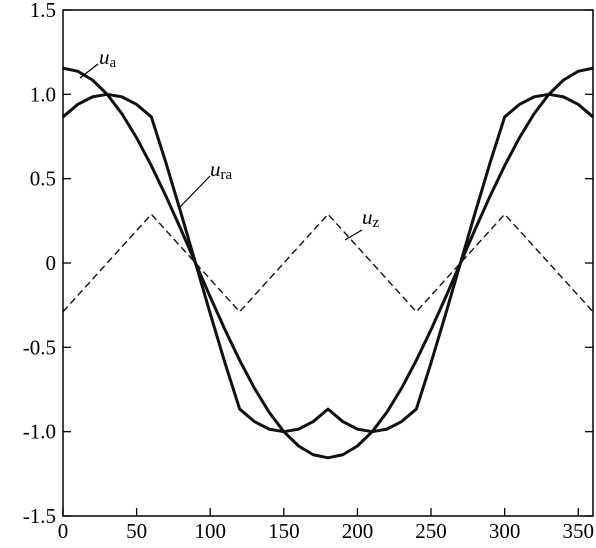  I want to click on y-tick-label: -0.5, so click(39, 347).